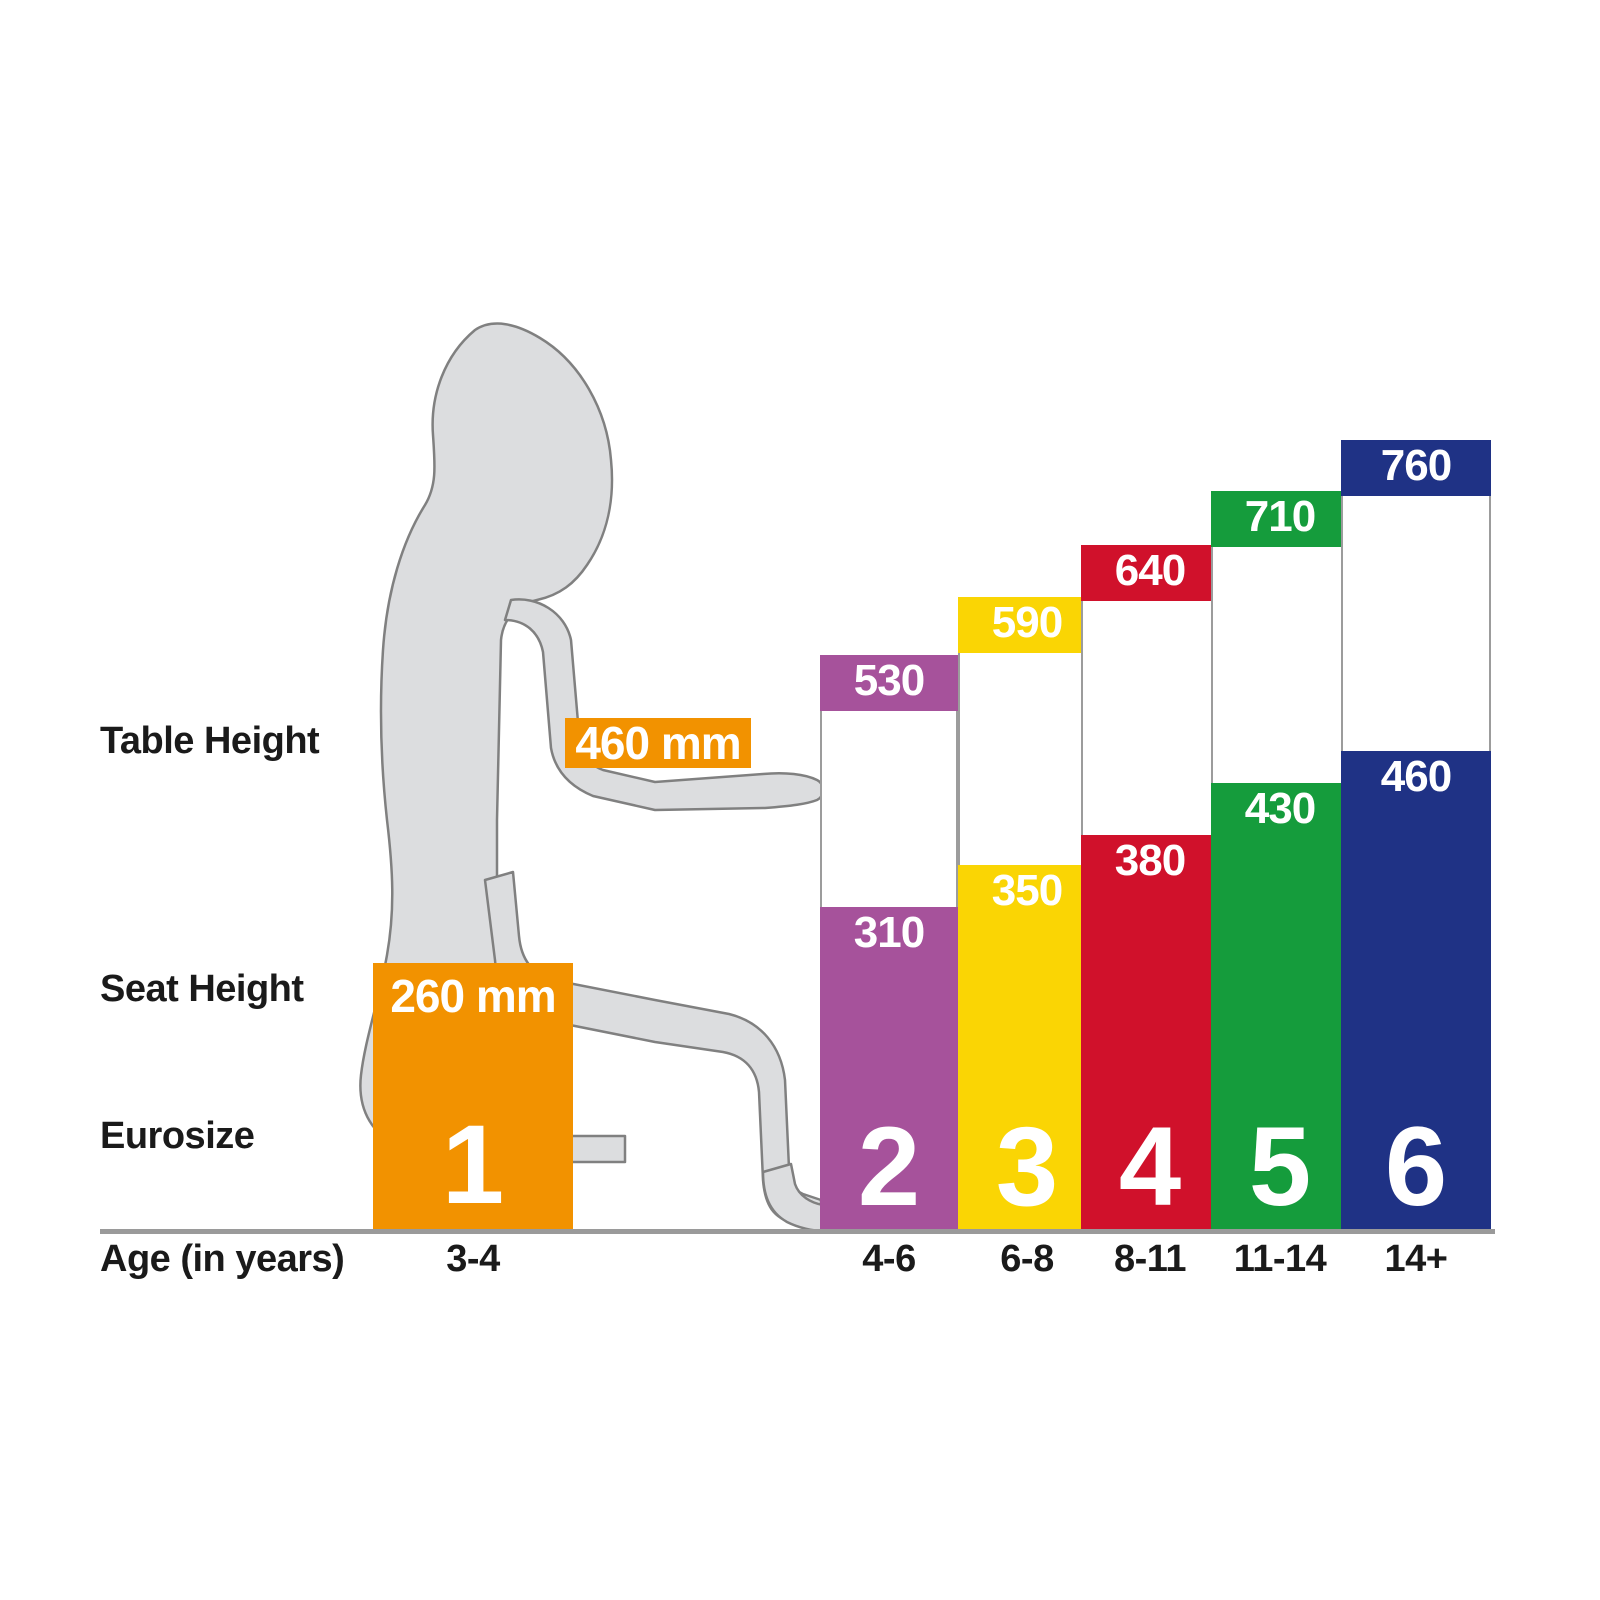 The image size is (1600, 1600). What do you see at coordinates (177, 1136) in the screenshot?
I see `label-eurosize: Eurosize` at bounding box center [177, 1136].